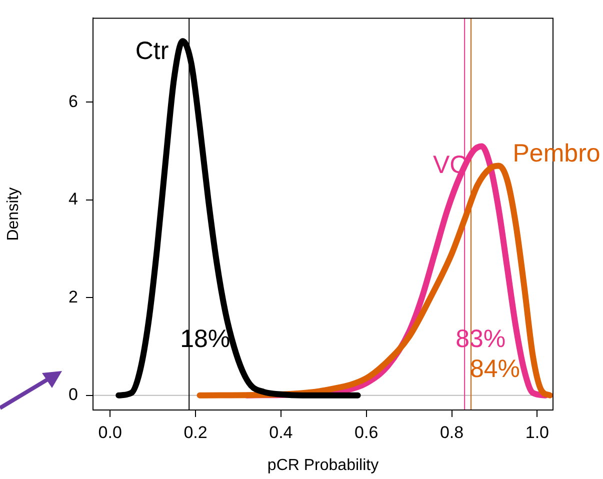  What do you see at coordinates (366, 432) in the screenshot?
I see `x-tick-label: 0.6` at bounding box center [366, 432].